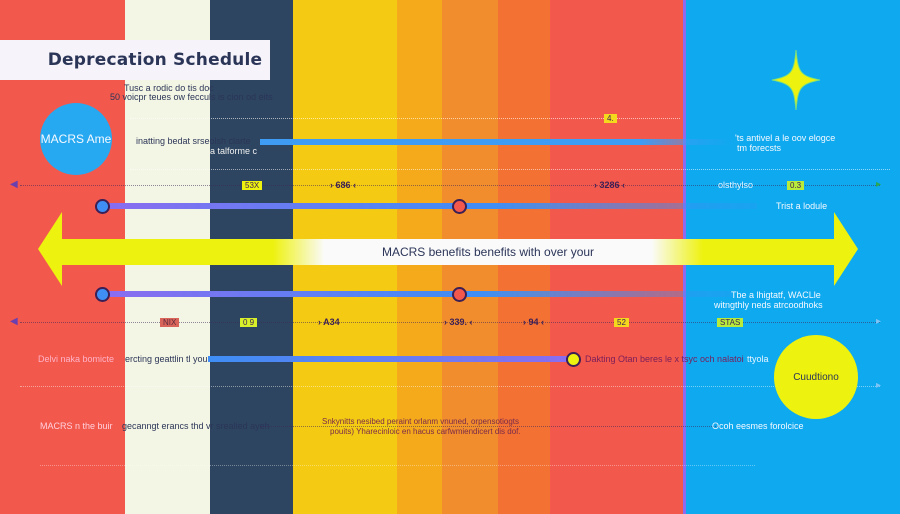 The image size is (900, 514). I want to click on title-box: Deprecation Schedule, so click(135, 60).